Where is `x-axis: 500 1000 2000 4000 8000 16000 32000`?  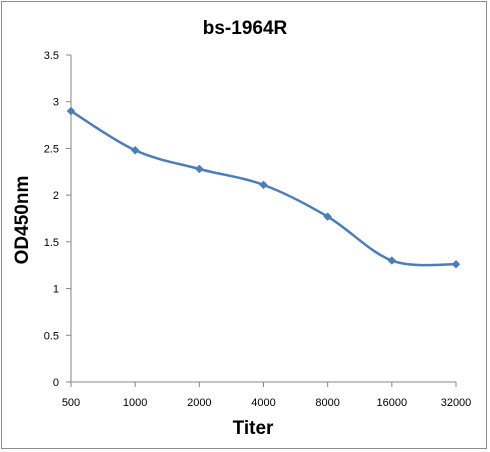 x-axis: 500 1000 2000 4000 8000 16000 32000 is located at coordinates (267, 395).